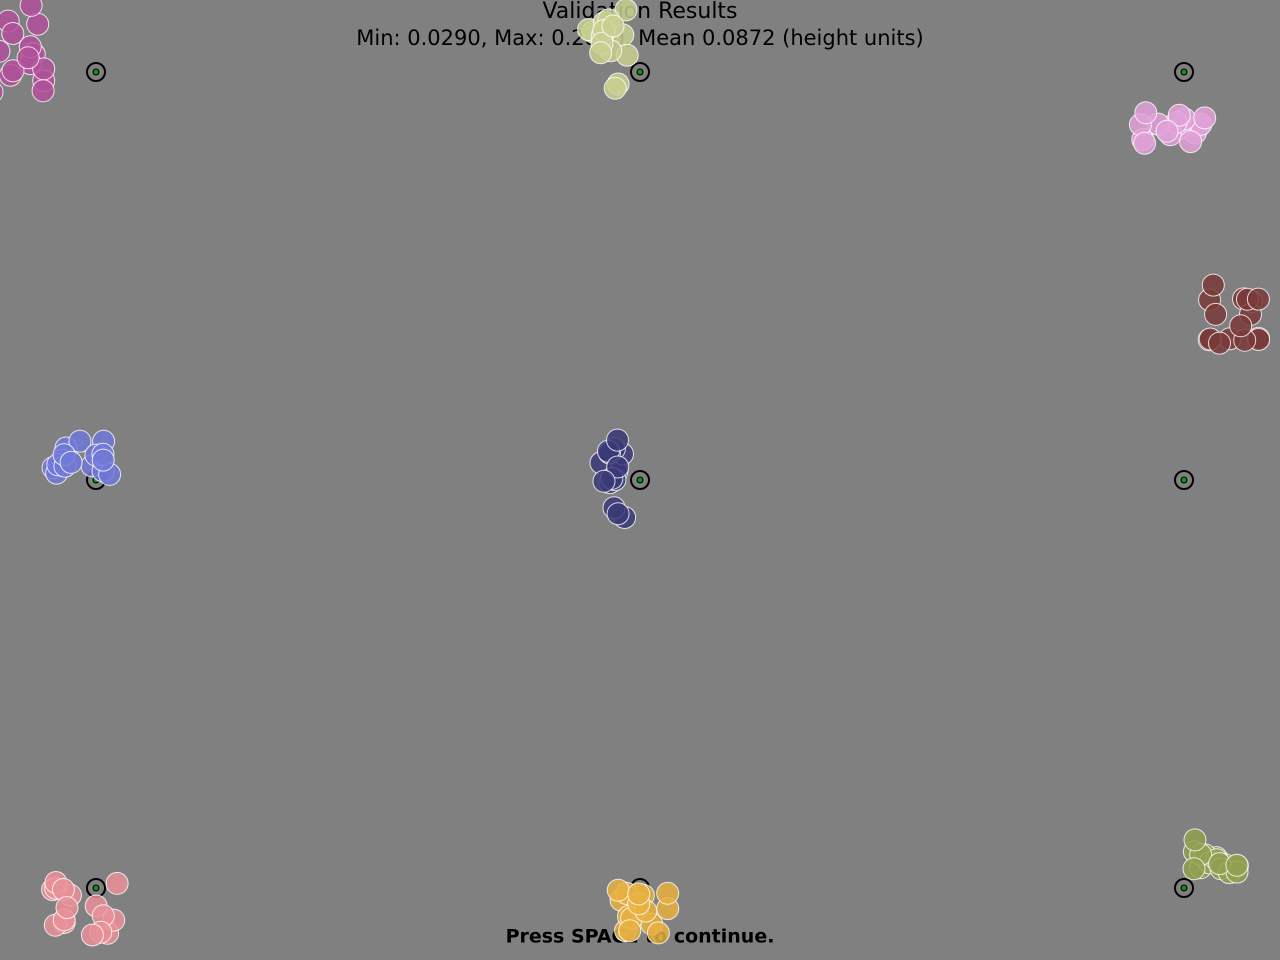 Image resolution: width=1280 pixels, height=960 pixels. I want to click on instruction: Press SPACE to continue., so click(640, 937).